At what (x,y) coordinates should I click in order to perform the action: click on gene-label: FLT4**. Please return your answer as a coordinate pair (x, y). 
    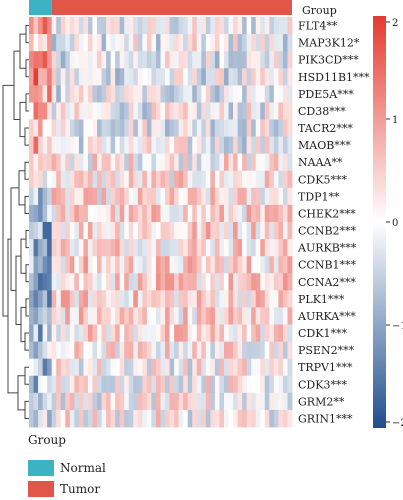
    Looking at the image, I should click on (318, 26).